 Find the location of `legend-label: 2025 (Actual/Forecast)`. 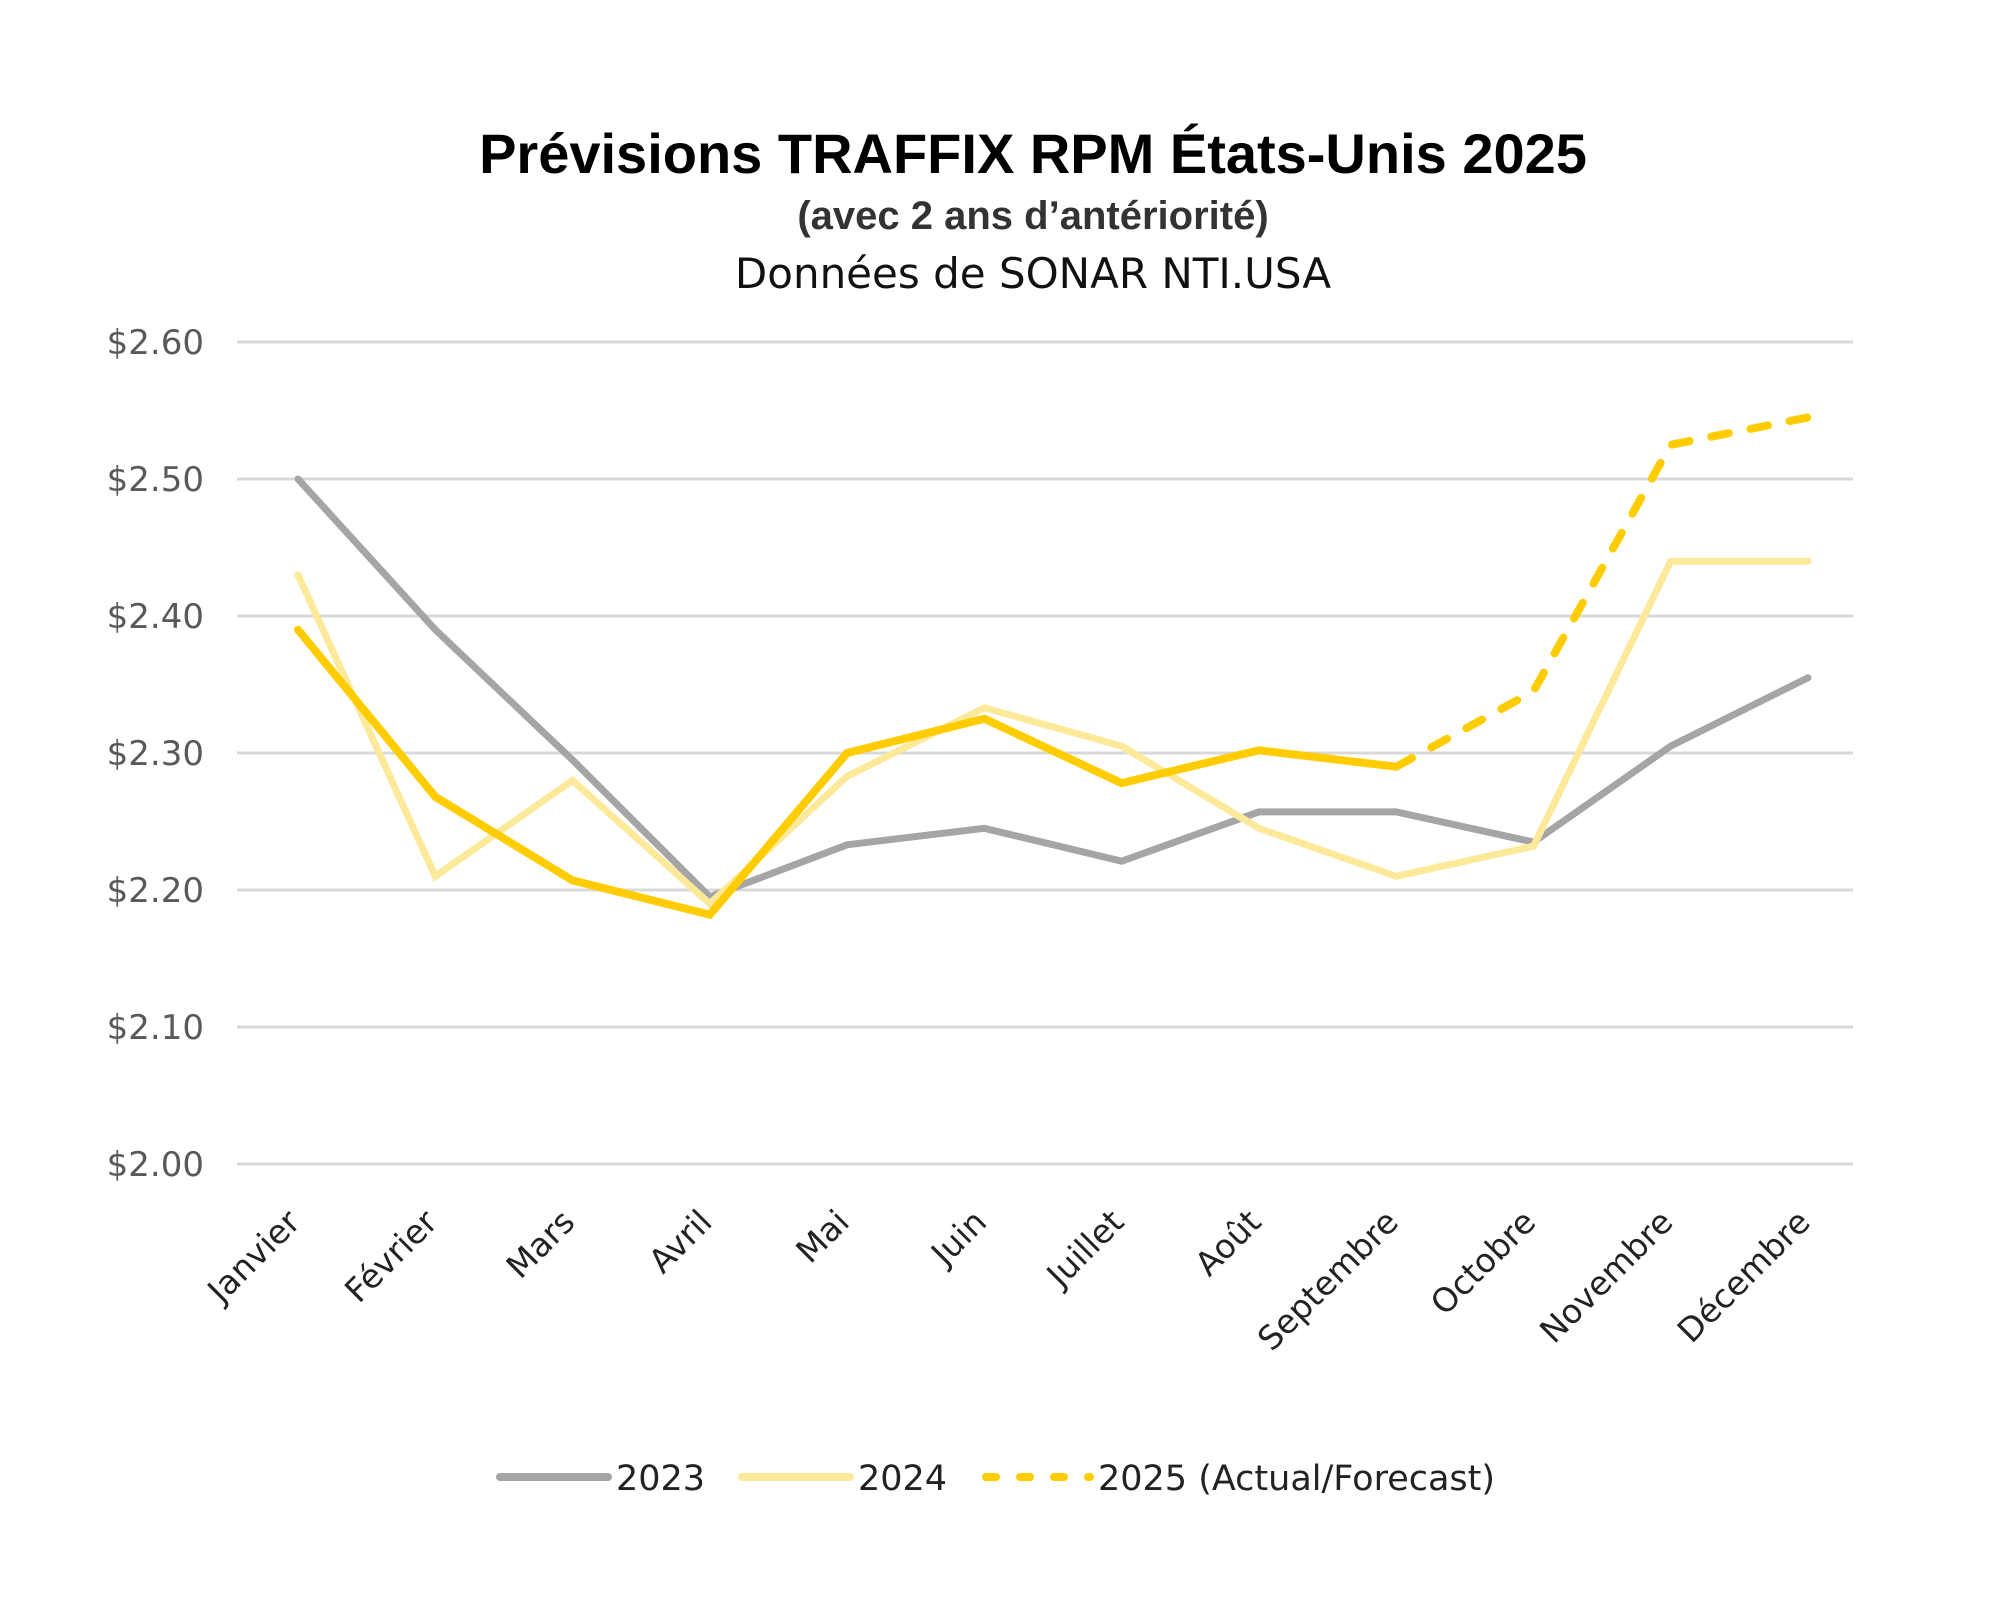

legend-label: 2025 (Actual/Forecast) is located at coordinates (1296, 1479).